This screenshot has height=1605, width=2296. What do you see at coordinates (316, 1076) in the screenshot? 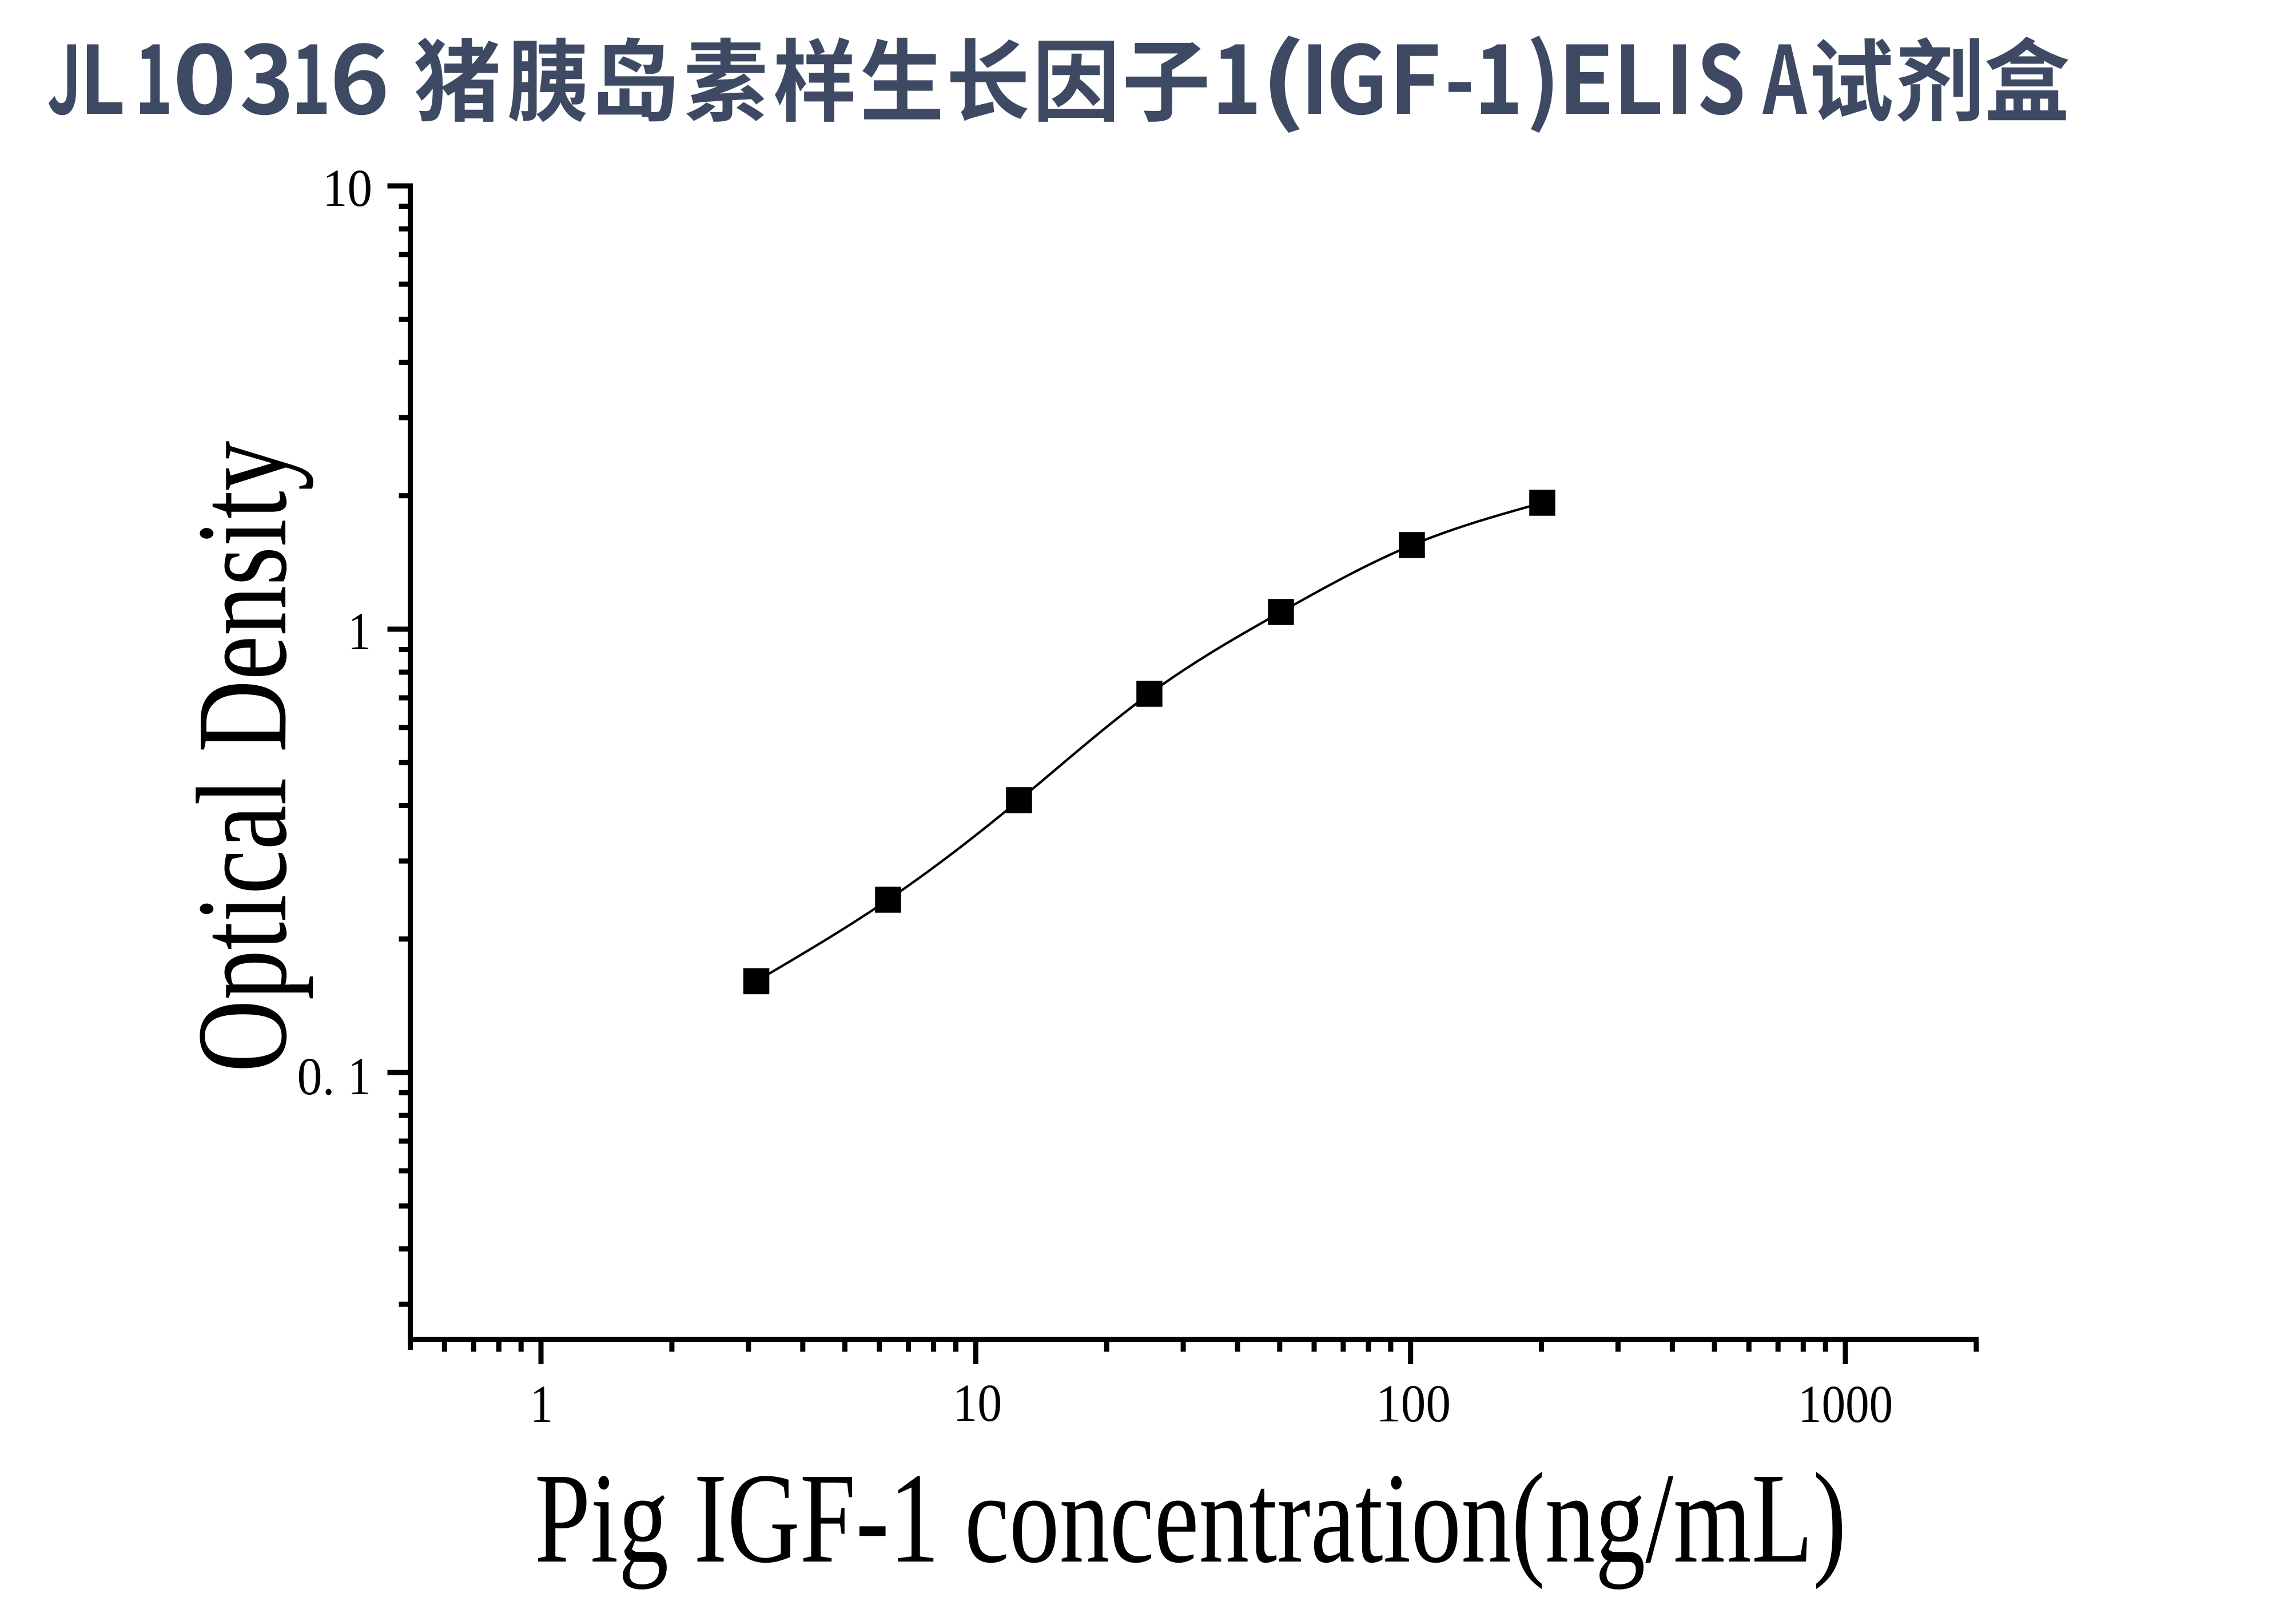
I see `svg-text: 0.` at bounding box center [316, 1076].